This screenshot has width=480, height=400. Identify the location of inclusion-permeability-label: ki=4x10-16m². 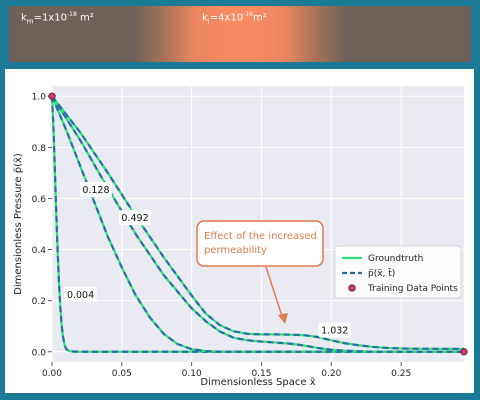
(234, 18).